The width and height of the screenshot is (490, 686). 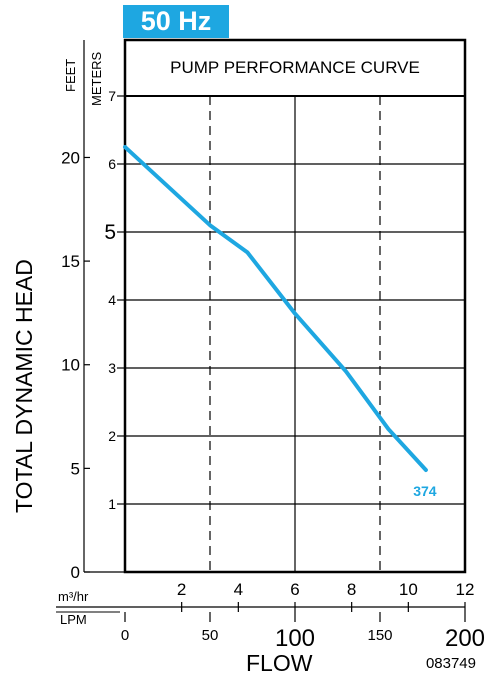 I want to click on m3hr-tick-label-6: 6, so click(x=294, y=589).